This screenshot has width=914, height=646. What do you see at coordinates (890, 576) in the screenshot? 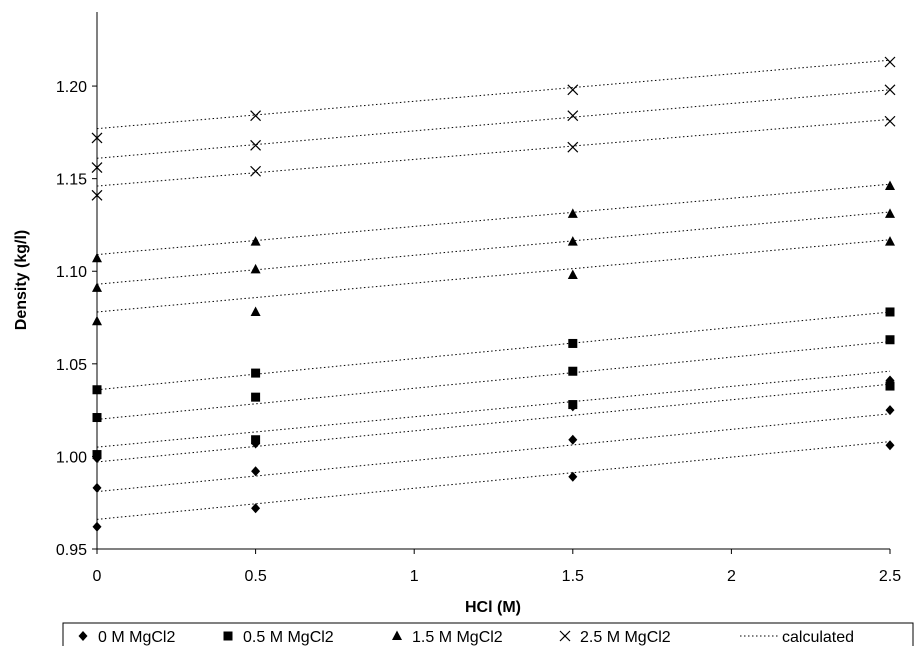
I see `x-tick-label: 2.5` at bounding box center [890, 576].